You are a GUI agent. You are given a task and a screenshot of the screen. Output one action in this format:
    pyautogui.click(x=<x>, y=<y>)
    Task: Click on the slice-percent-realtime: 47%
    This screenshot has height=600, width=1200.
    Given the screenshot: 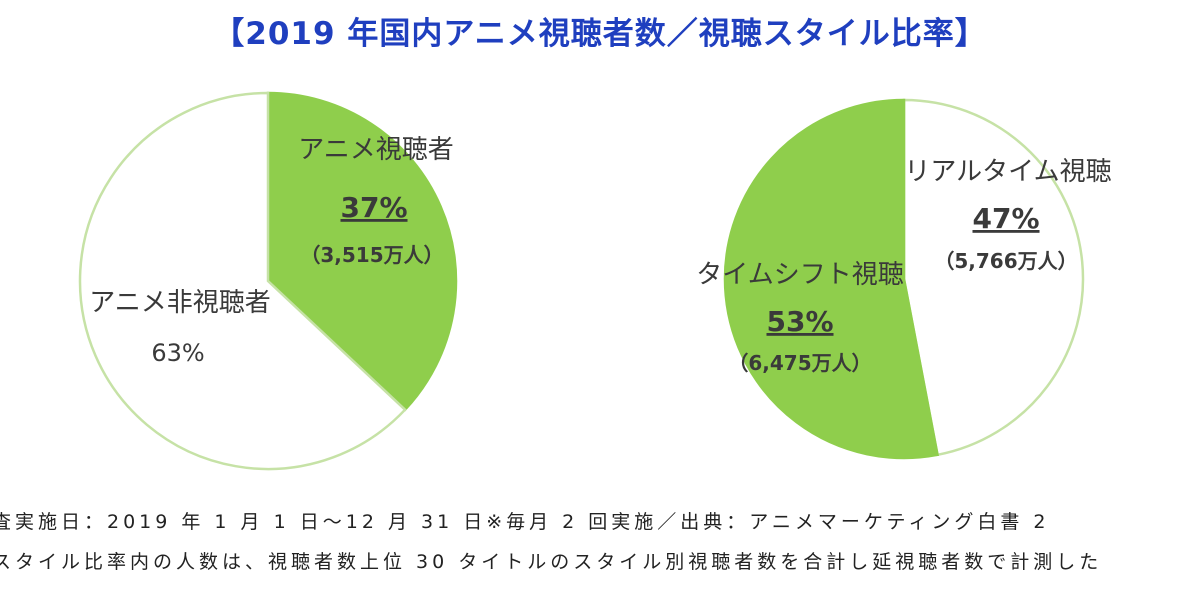 What is the action you would take?
    pyautogui.click(x=1005, y=218)
    